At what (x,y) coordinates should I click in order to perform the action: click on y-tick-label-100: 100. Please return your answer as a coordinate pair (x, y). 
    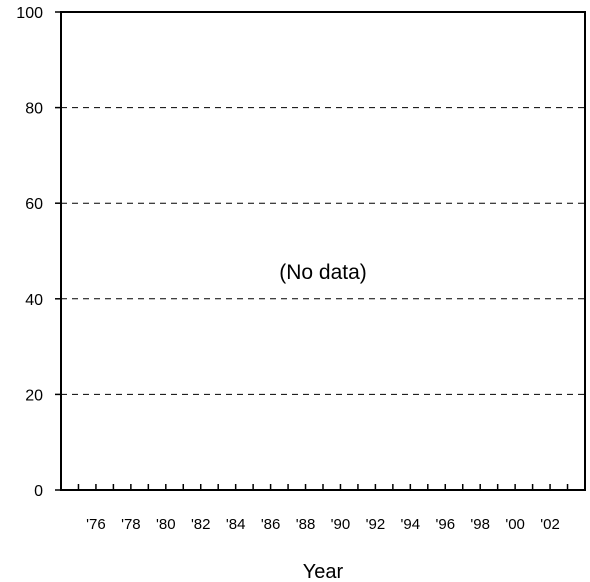
    Looking at the image, I should click on (29, 13).